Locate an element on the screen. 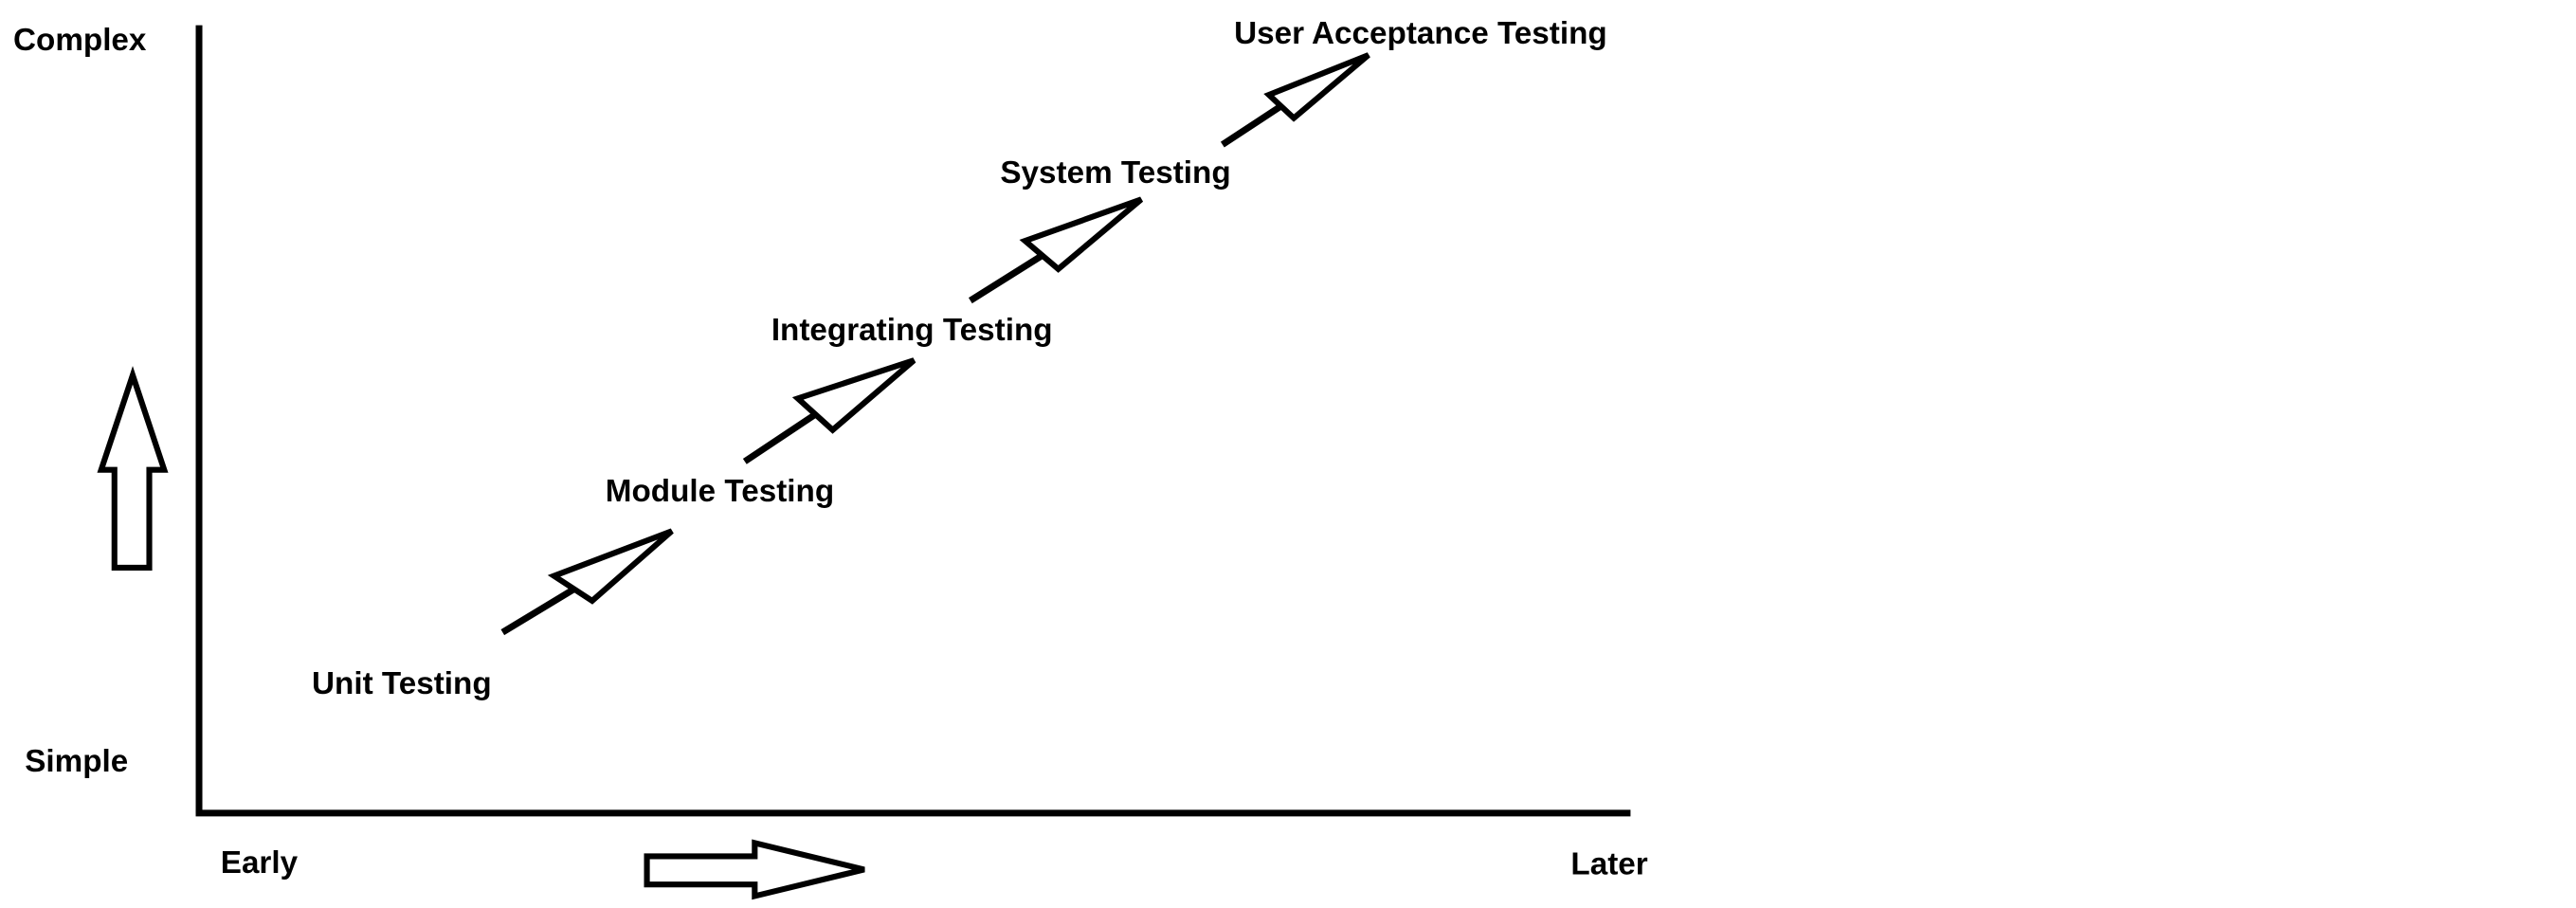 This screenshot has height=908, width=2576. stage-label: Module Testing is located at coordinates (720, 492).